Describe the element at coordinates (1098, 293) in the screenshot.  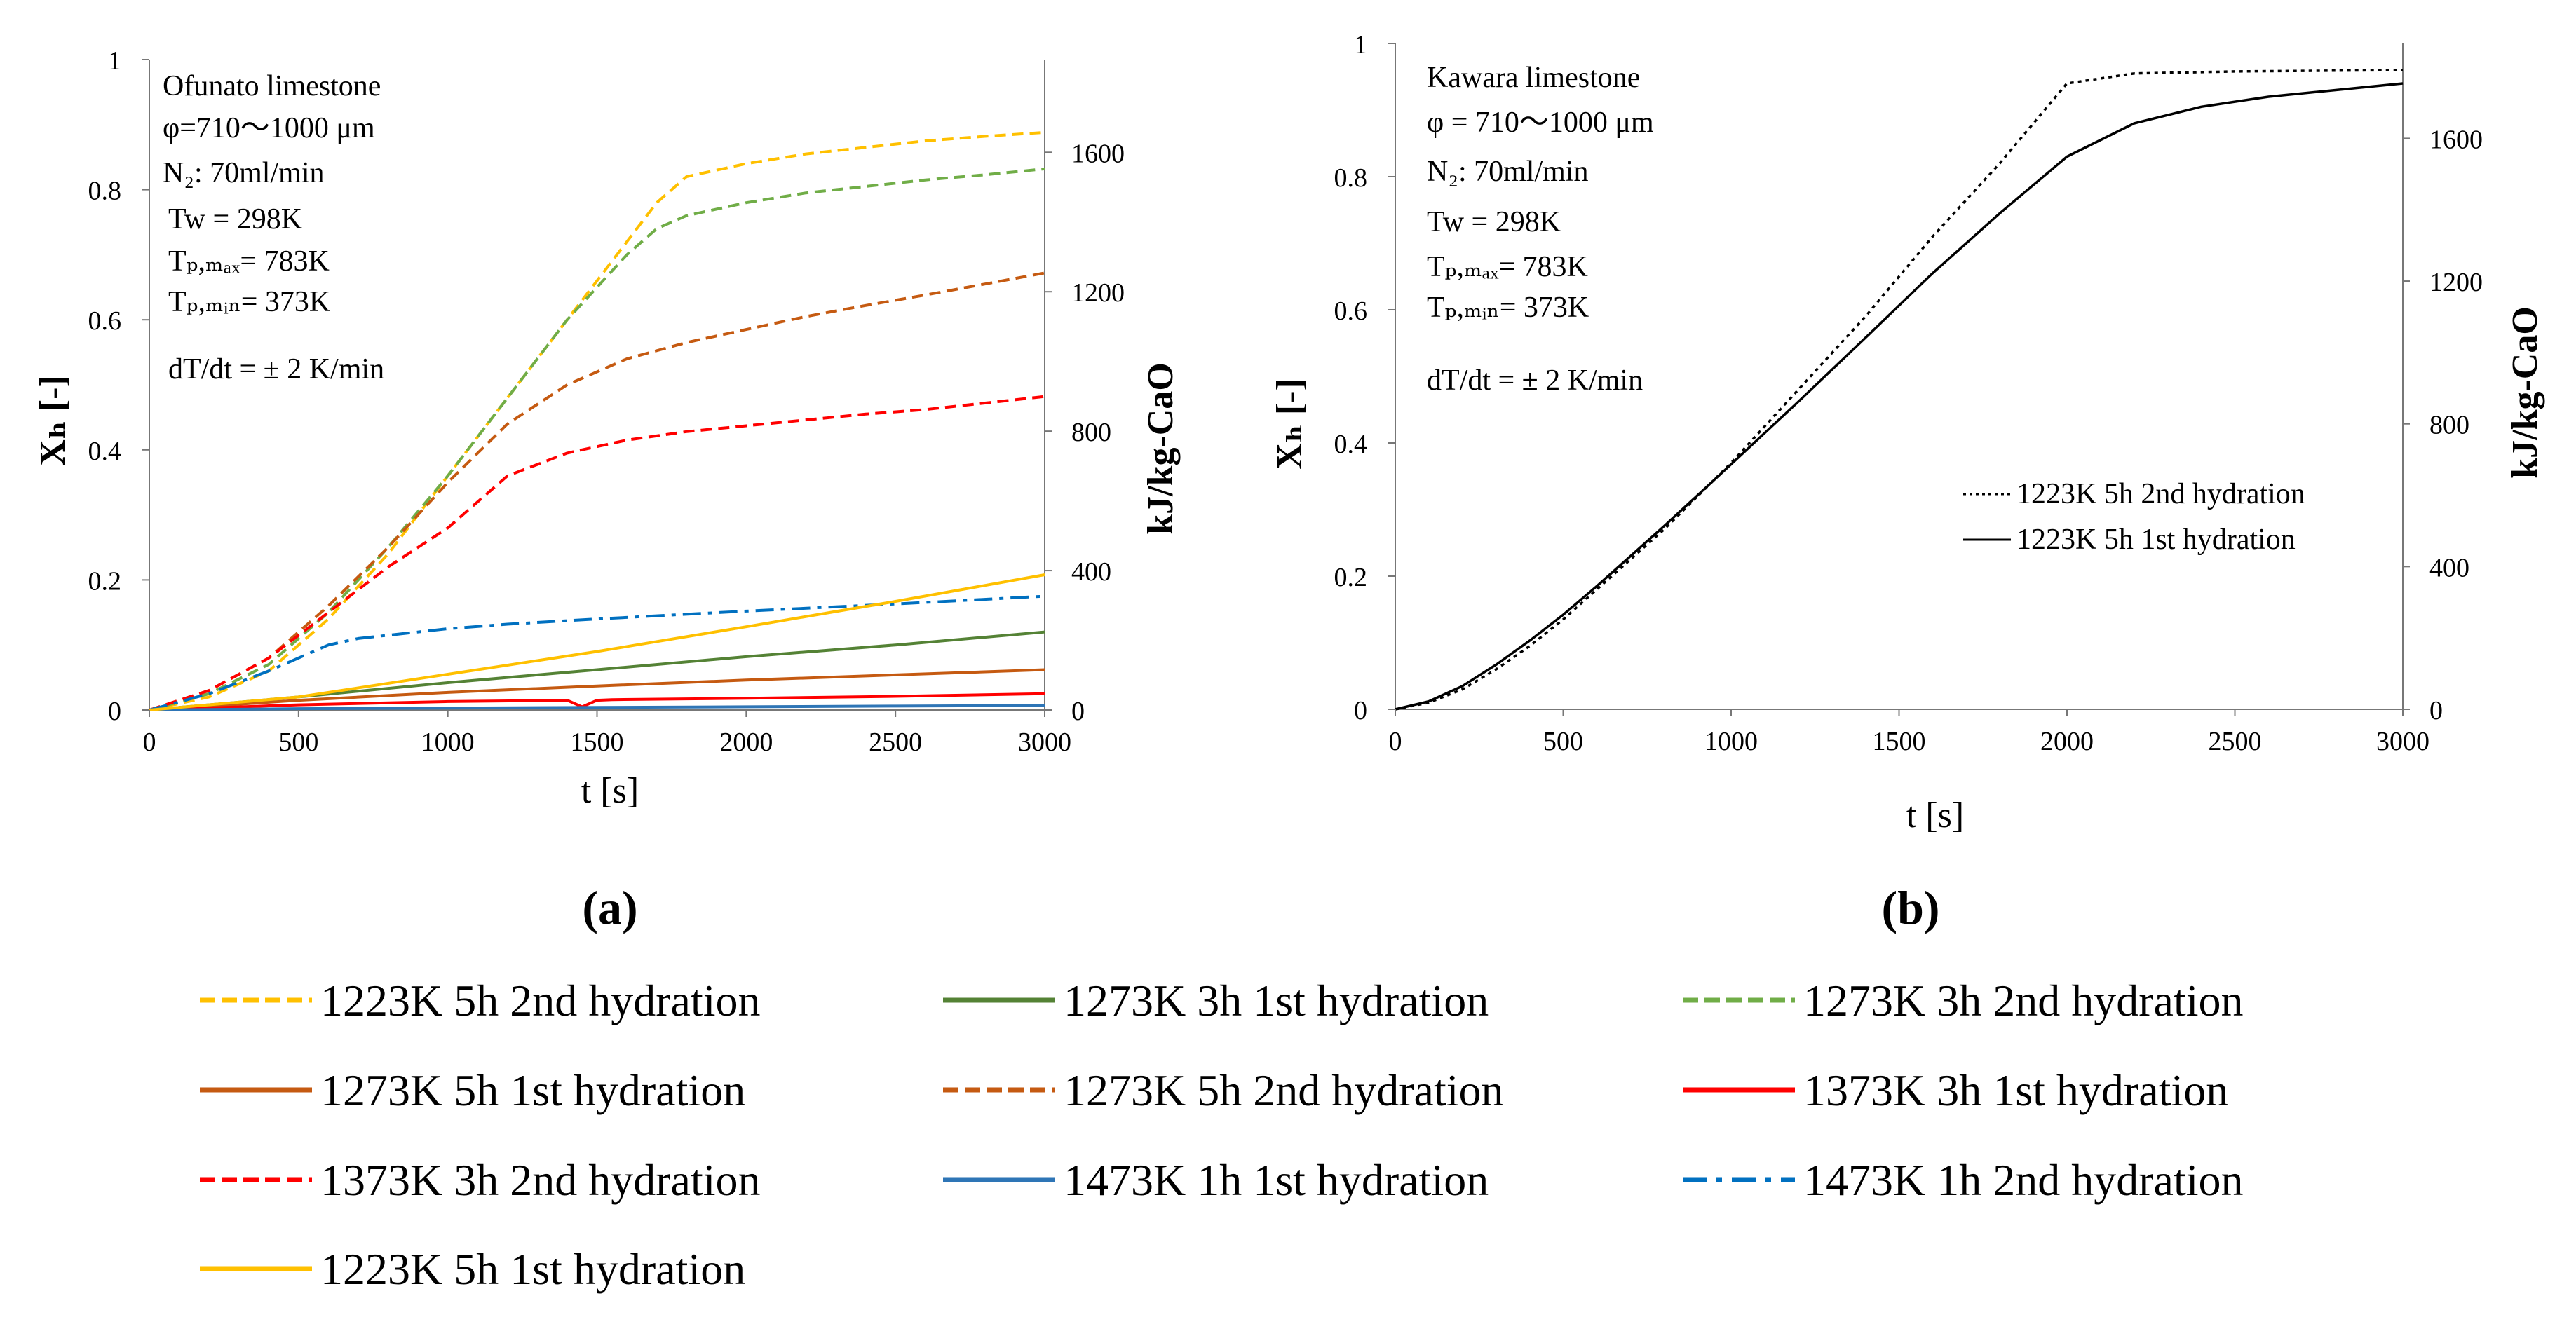
I see `panel-a-y2-tick-label: 1200` at that location.